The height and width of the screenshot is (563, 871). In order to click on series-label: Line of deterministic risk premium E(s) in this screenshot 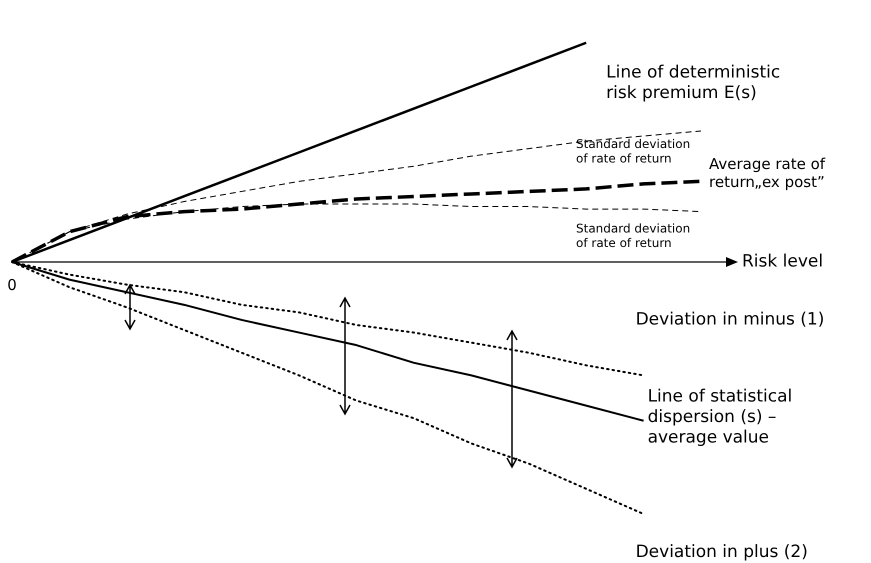, I will do `click(693, 83)`.